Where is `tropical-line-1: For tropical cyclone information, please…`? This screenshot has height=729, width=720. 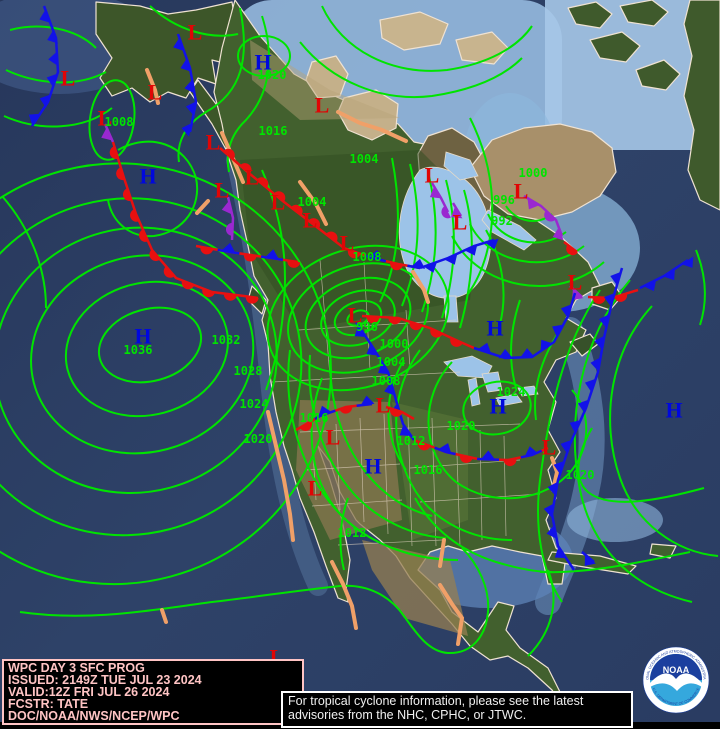 tropical-line-1: For tropical cyclone information, please… is located at coordinates (436, 701).